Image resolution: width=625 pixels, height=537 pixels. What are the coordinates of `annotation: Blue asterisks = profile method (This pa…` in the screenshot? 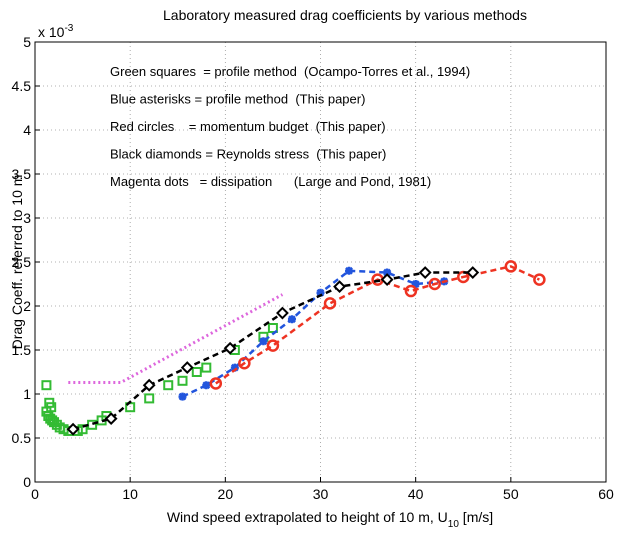 It's located at (237, 99).